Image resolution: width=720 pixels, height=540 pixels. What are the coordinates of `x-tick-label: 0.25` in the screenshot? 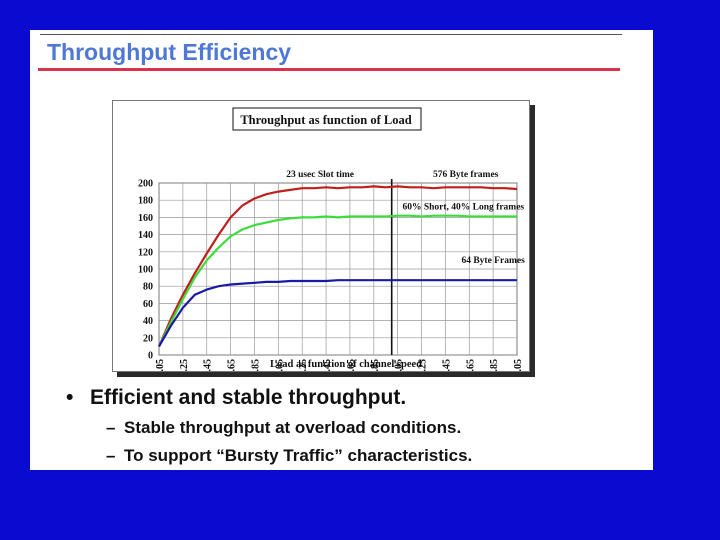 It's located at (184, 365).